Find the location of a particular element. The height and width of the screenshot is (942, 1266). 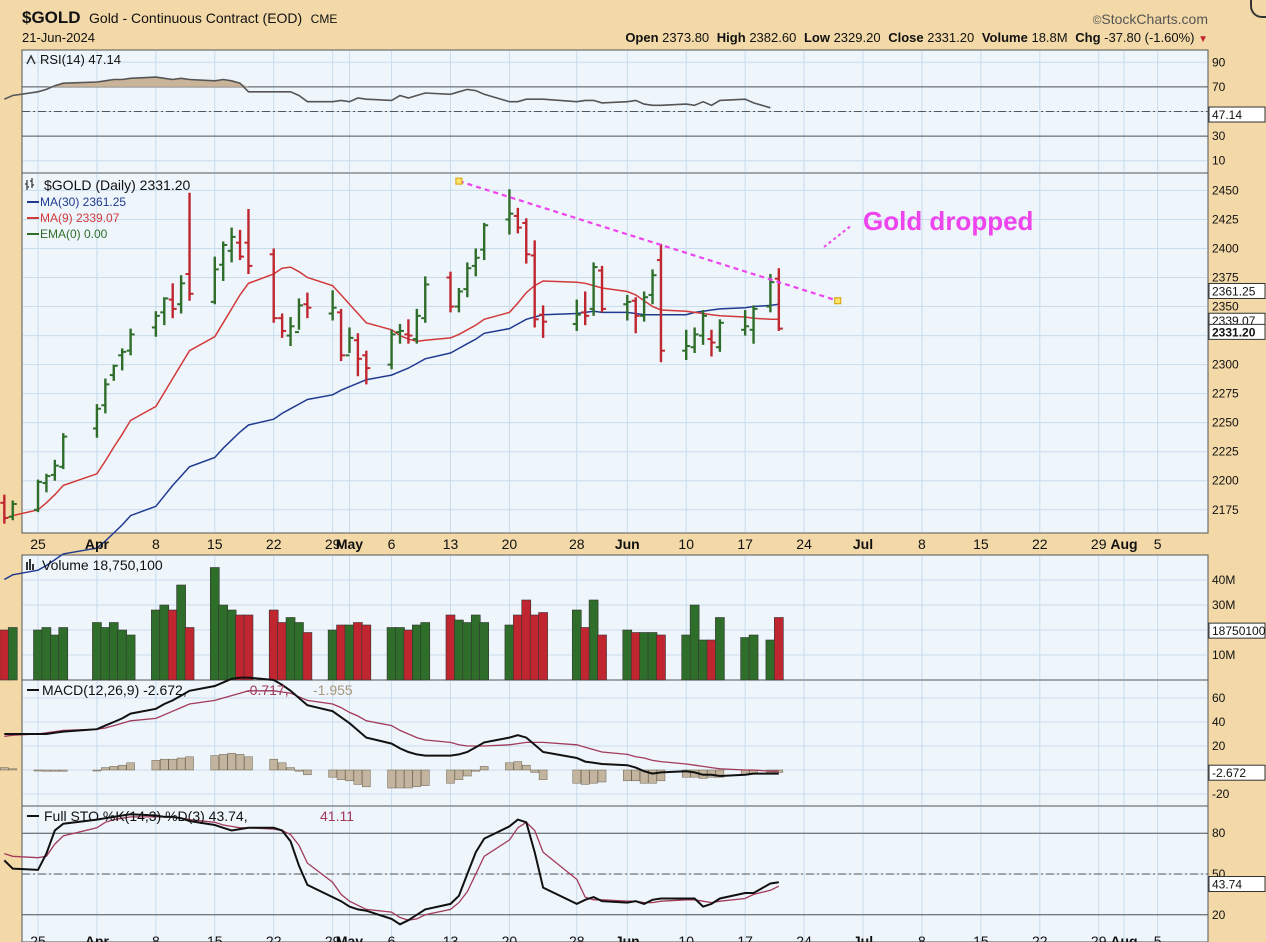

x-tick-label-bottom: Jun is located at coordinates (627, 937).